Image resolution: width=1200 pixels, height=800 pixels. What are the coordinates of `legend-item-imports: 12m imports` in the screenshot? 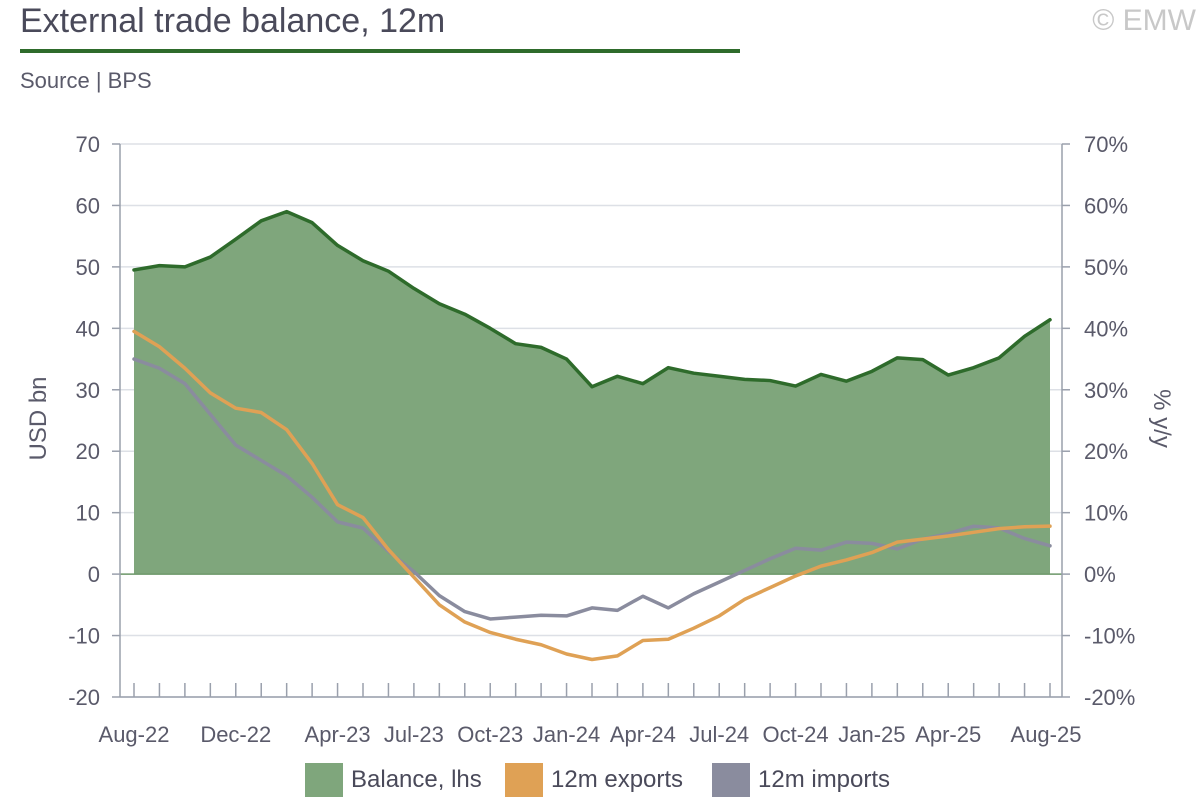 It's located at (801, 780).